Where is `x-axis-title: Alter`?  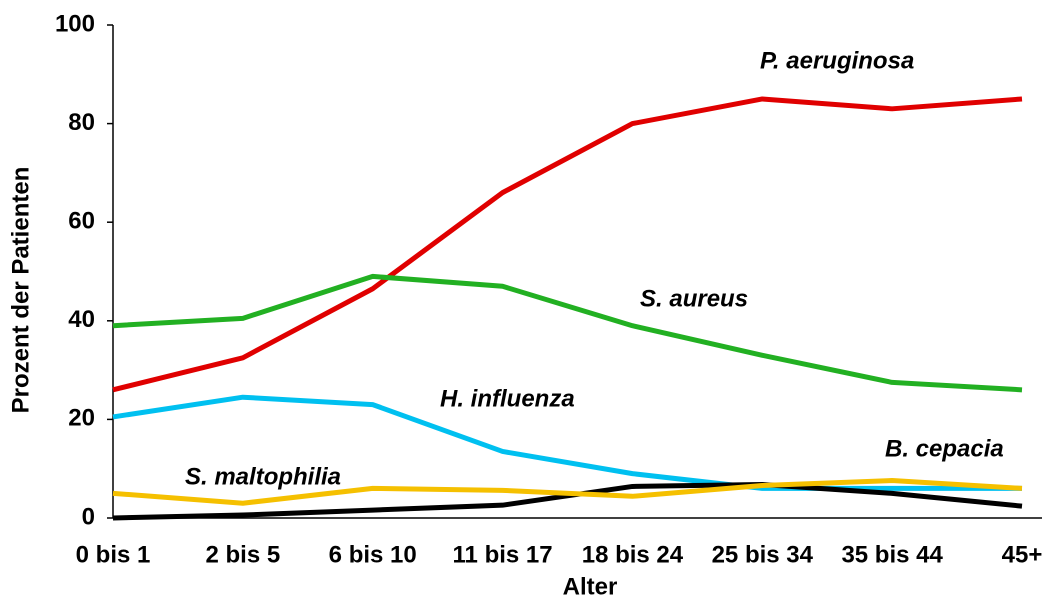
x-axis-title: Alter is located at coordinates (590, 586).